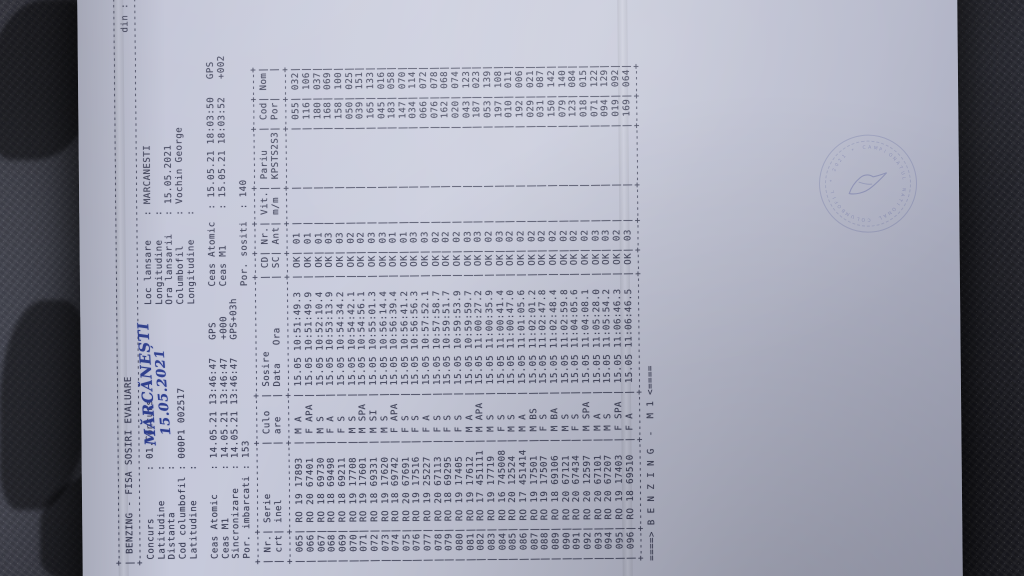 This screenshot has height=576, width=1024. Describe the element at coordinates (868, 183) in the screenshot. I see `pigeon-icon` at that location.